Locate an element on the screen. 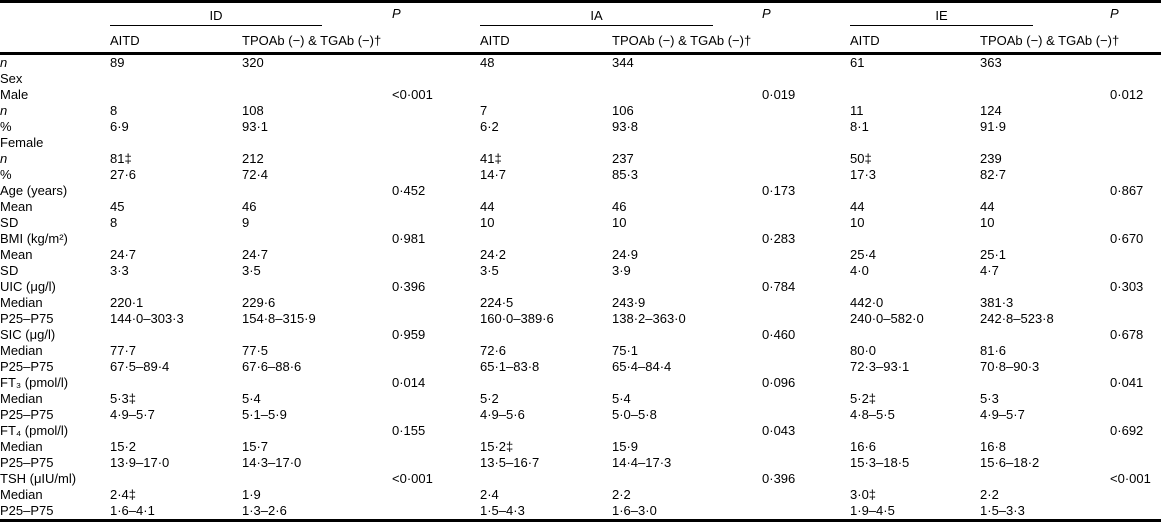 This screenshot has height=522, width=1161. data-cell: 11 is located at coordinates (857, 110).